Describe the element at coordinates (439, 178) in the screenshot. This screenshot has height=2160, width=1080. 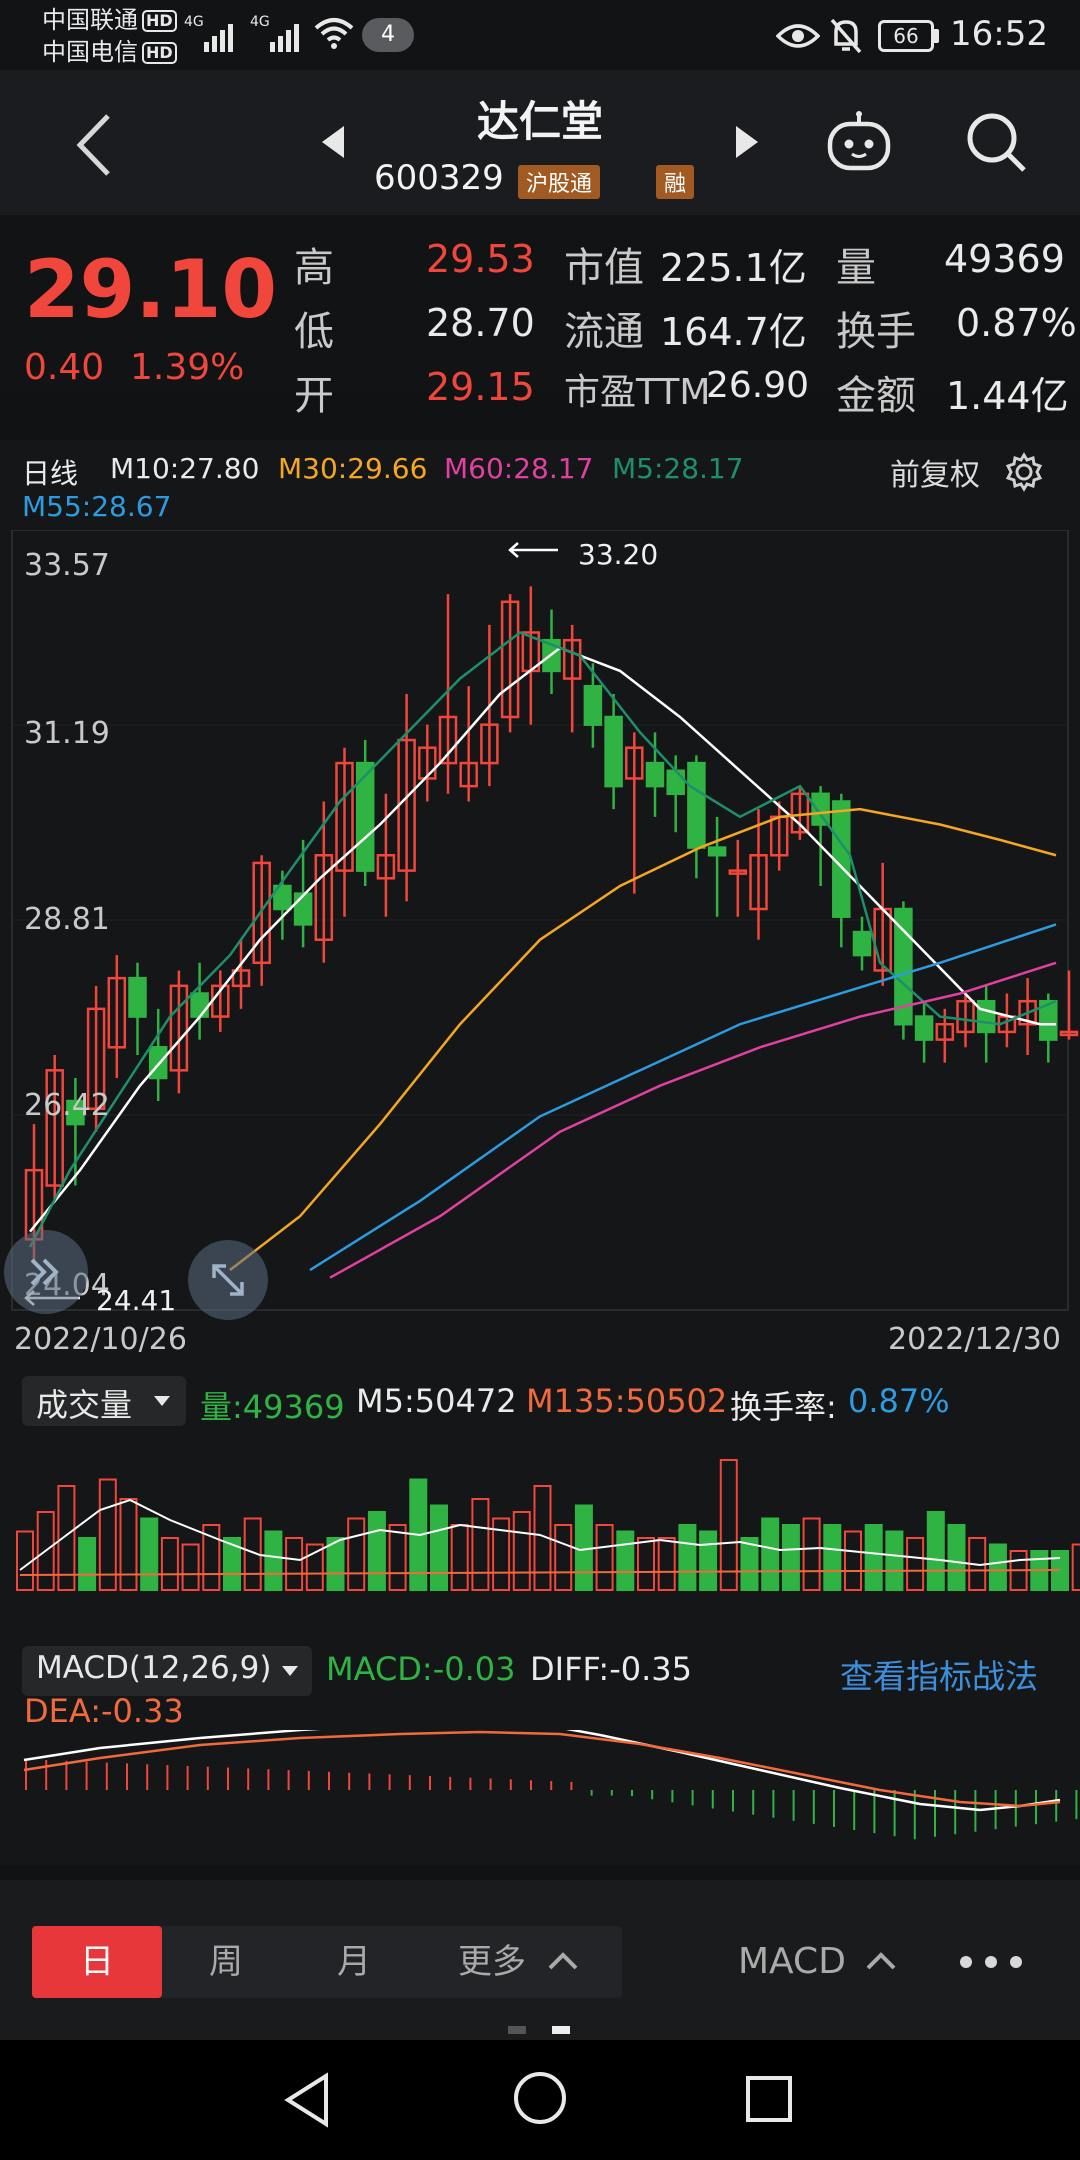
I see `stock-code: 600329` at that location.